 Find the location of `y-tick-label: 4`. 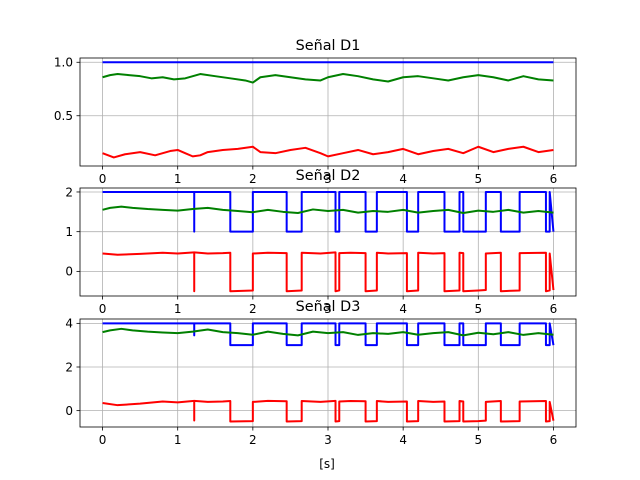

y-tick-label: 4 is located at coordinates (69, 324).